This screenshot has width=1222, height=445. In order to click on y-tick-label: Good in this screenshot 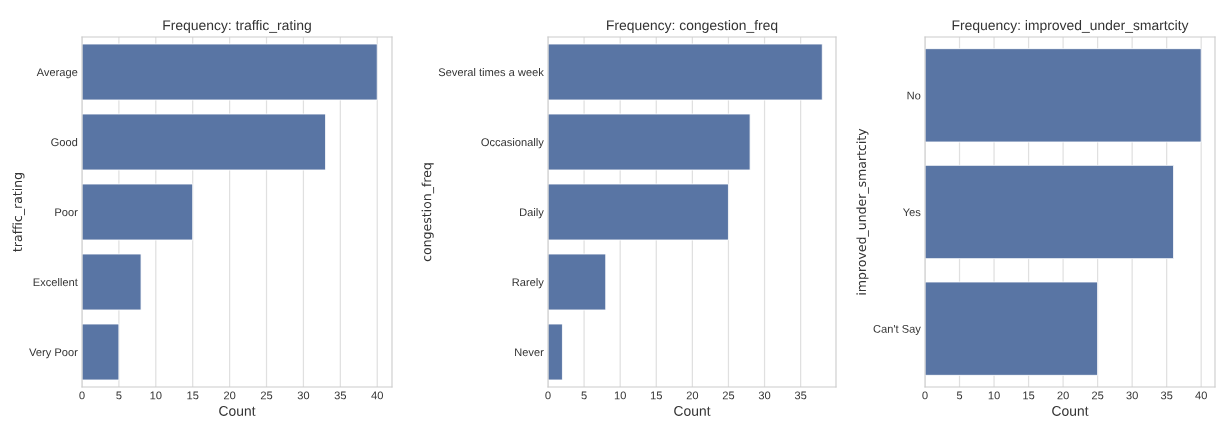, I will do `click(64, 142)`.